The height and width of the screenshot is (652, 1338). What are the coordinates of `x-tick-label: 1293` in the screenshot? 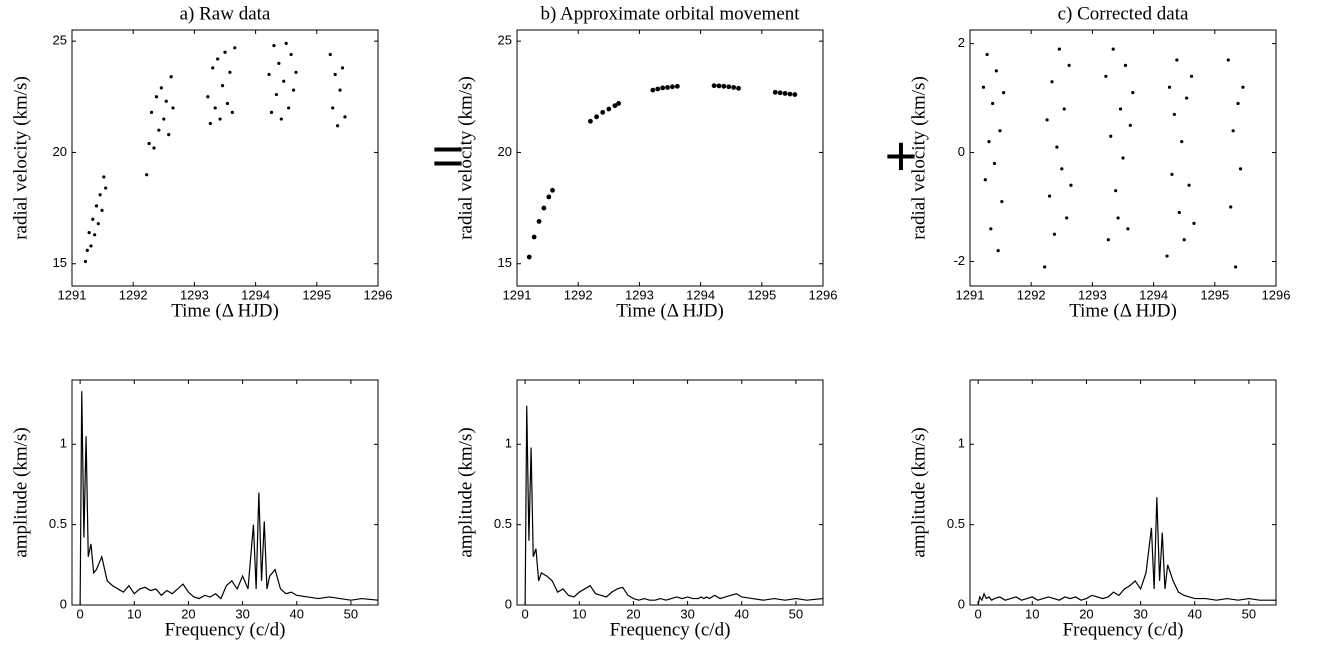 It's located at (1092, 294).